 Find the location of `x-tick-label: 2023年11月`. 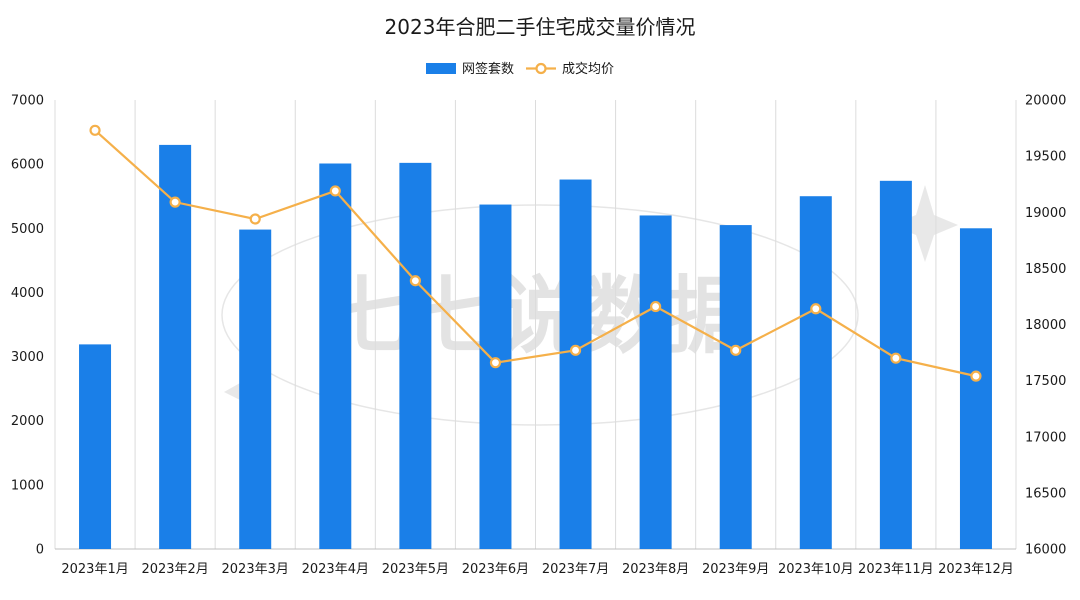

x-tick-label: 2023年11月 is located at coordinates (896, 569).